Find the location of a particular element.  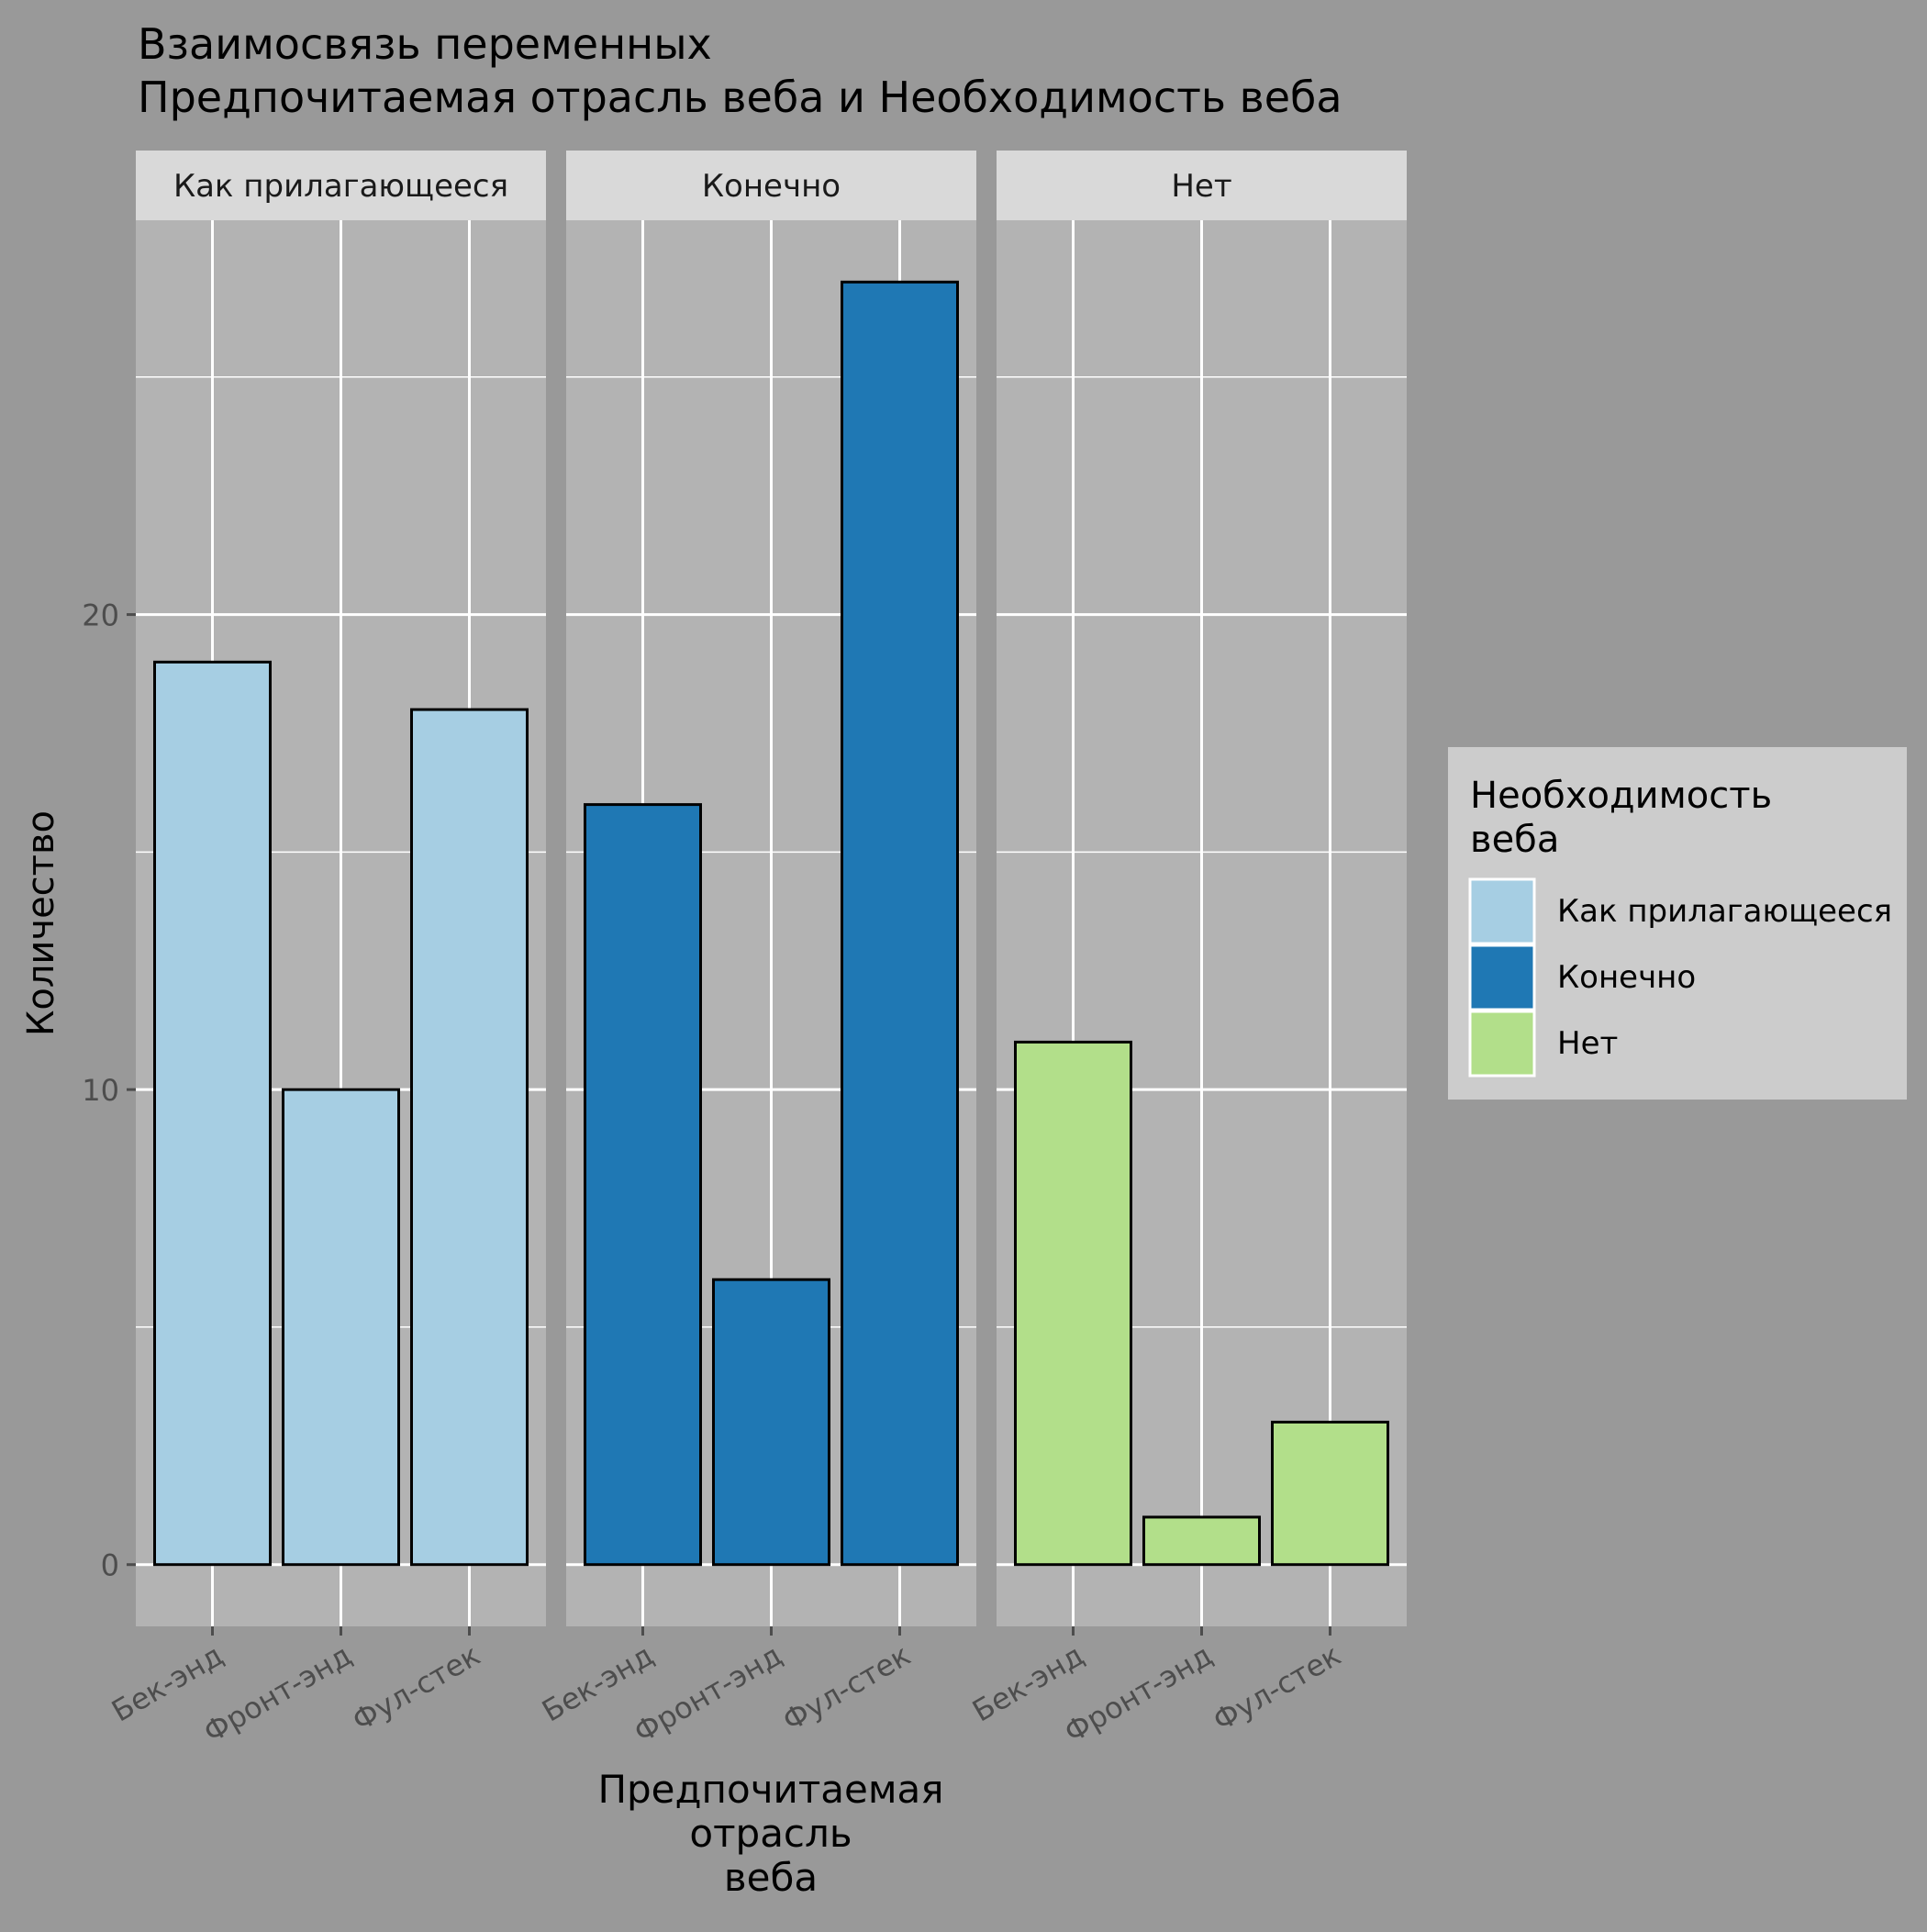

facet-strip-label: Нет is located at coordinates (1201, 186).